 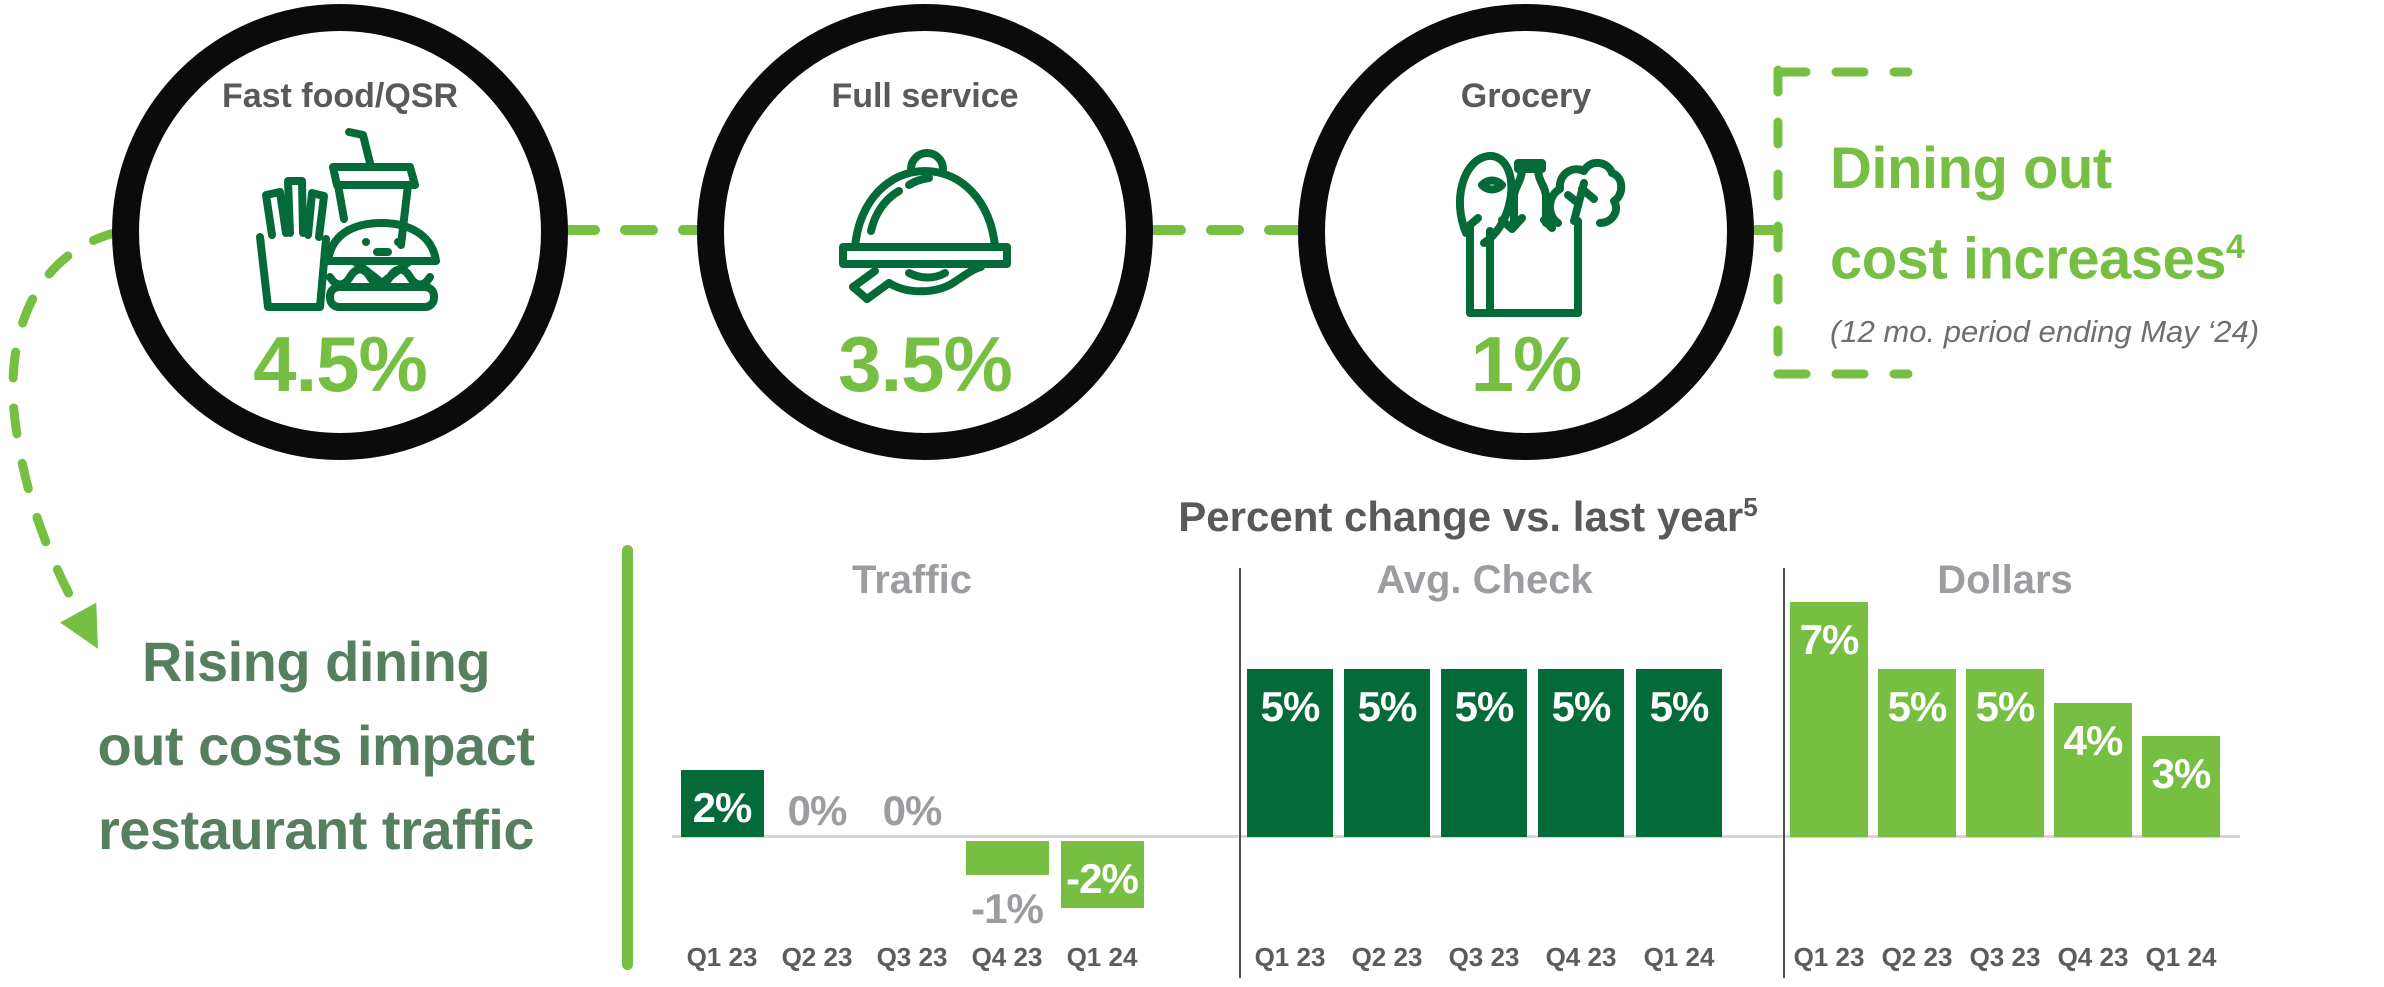 I want to click on headline-line3: restaurant traffic, so click(x=316, y=829).